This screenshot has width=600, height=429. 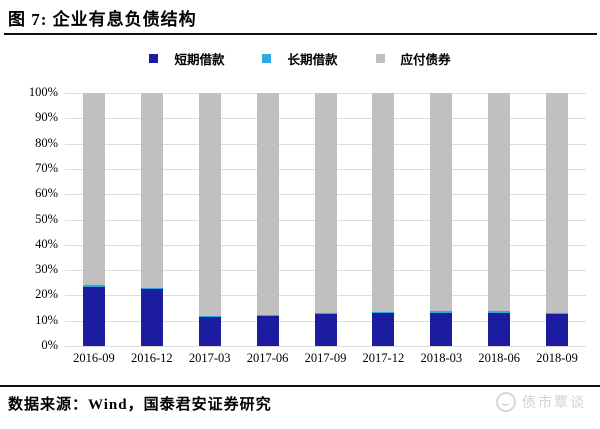 What do you see at coordinates (300, 386) in the screenshot?
I see `footer-divider` at bounding box center [300, 386].